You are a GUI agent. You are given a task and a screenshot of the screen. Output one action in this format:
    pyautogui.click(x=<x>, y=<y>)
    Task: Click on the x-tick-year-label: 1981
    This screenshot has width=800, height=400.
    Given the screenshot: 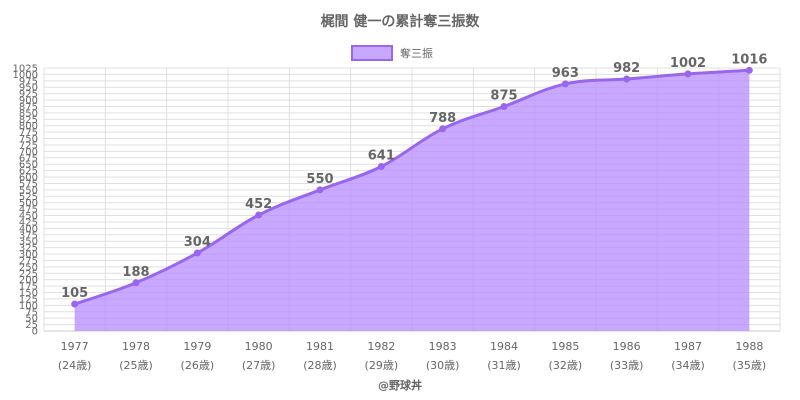 What is the action you would take?
    pyautogui.click(x=320, y=346)
    